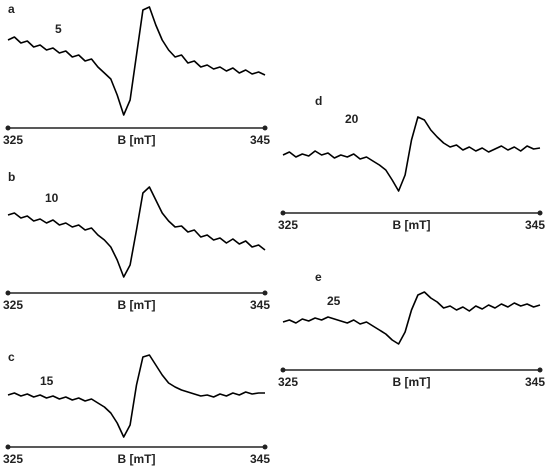 Image resolution: width=550 pixels, height=474 pixels. I want to click on panel-label: c, so click(11, 357).